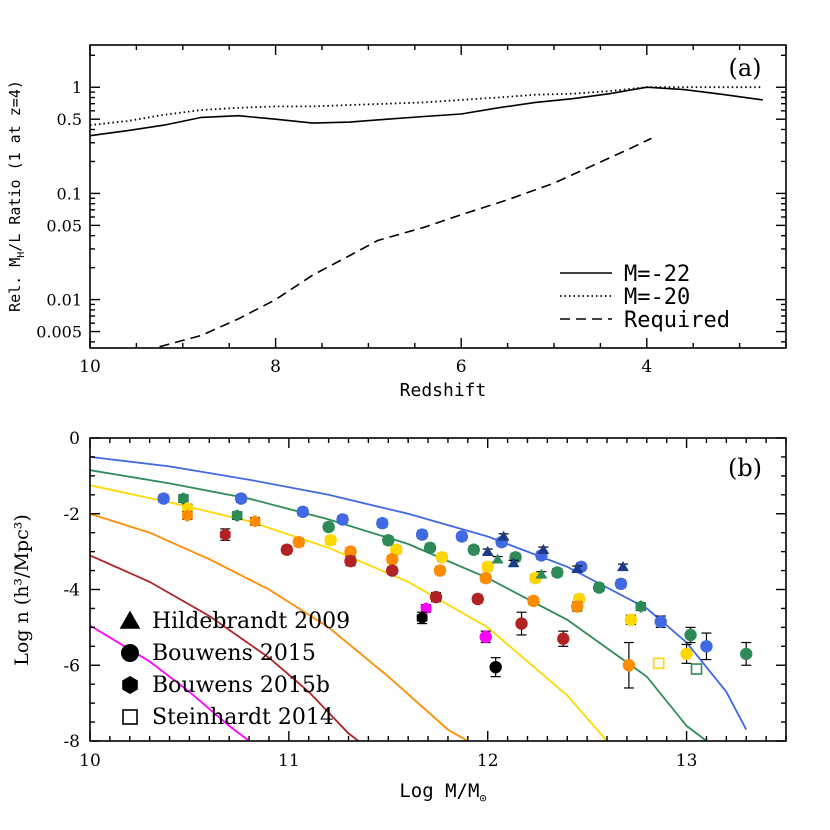  What do you see at coordinates (130, 619) in the screenshot?
I see `legend-marker-triangle` at bounding box center [130, 619].